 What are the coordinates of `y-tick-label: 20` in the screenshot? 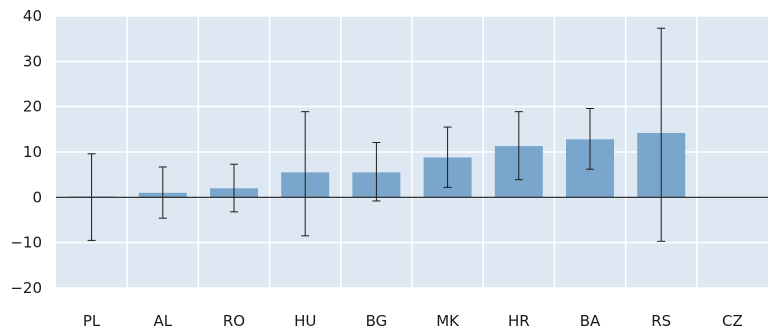 It's located at (32, 107).